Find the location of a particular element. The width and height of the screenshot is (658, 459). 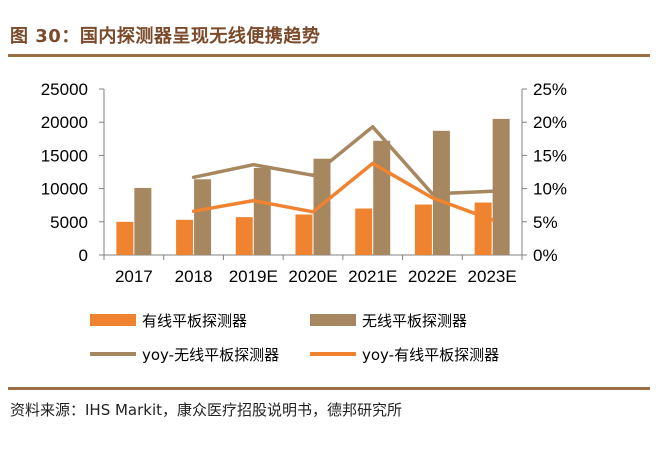

legend-yoy-wired-label: yoy-有线平板探测器 is located at coordinates (430, 355).